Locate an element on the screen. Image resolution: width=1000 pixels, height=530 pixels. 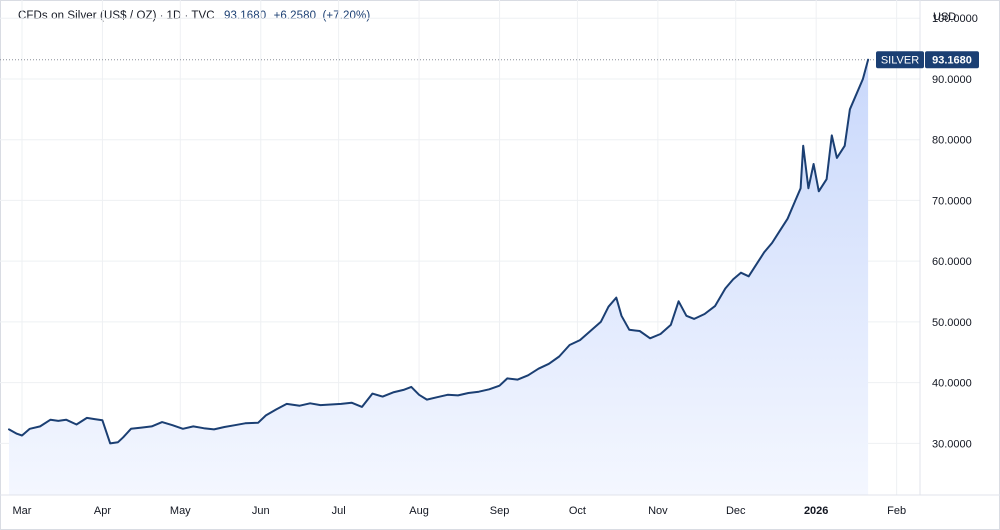
x-tick-label: May is located at coordinates (180, 511).